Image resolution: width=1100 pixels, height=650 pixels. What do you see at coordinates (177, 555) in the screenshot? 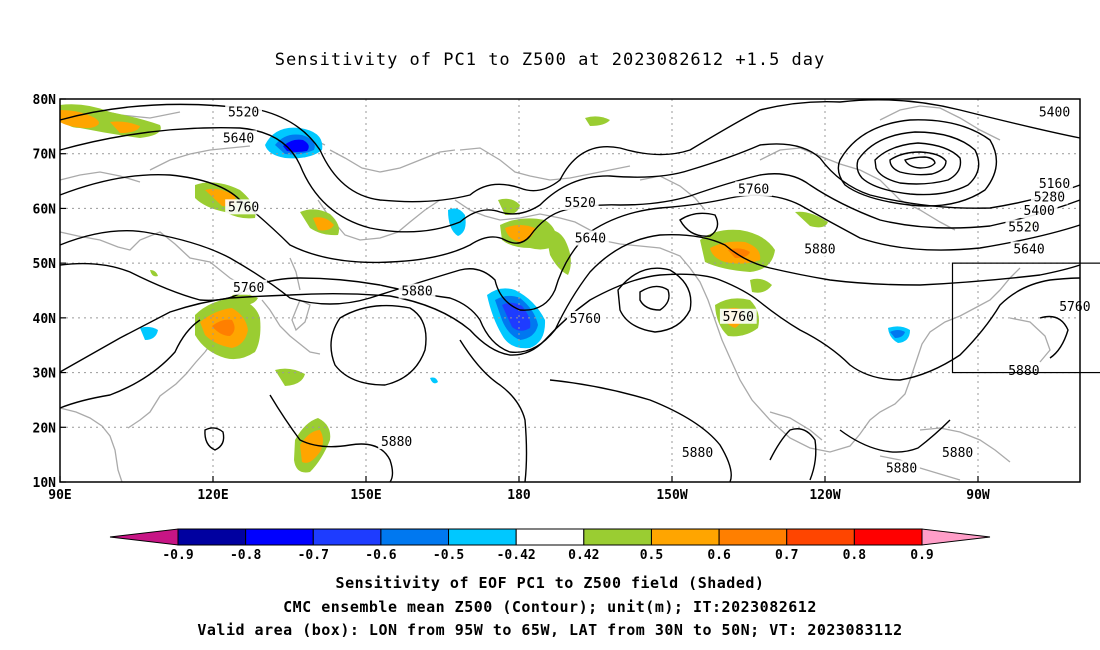
I see `colorbar-label: -0.9` at bounding box center [177, 555].